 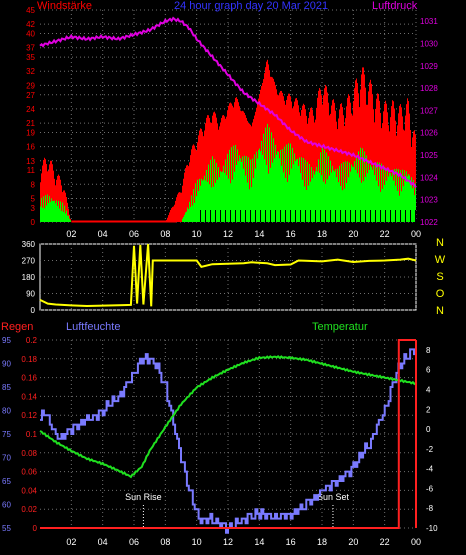 I want to click on pressure-tick-label: 1029, so click(x=429, y=66).